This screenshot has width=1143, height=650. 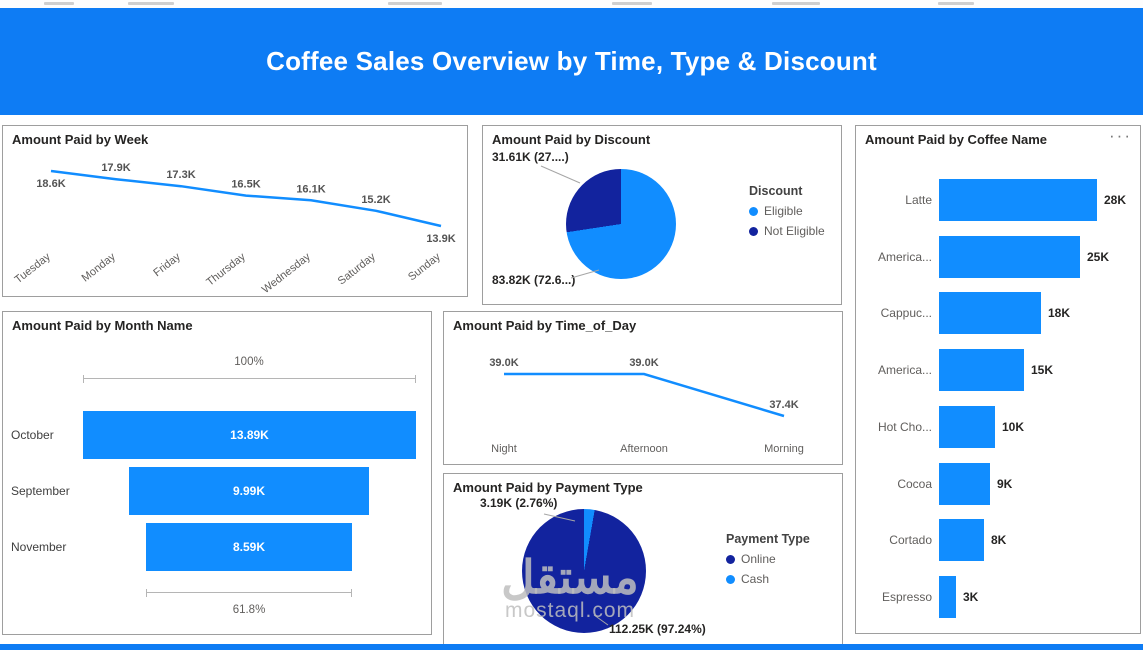 I want to click on data-label: 17.9K, so click(x=115, y=168).